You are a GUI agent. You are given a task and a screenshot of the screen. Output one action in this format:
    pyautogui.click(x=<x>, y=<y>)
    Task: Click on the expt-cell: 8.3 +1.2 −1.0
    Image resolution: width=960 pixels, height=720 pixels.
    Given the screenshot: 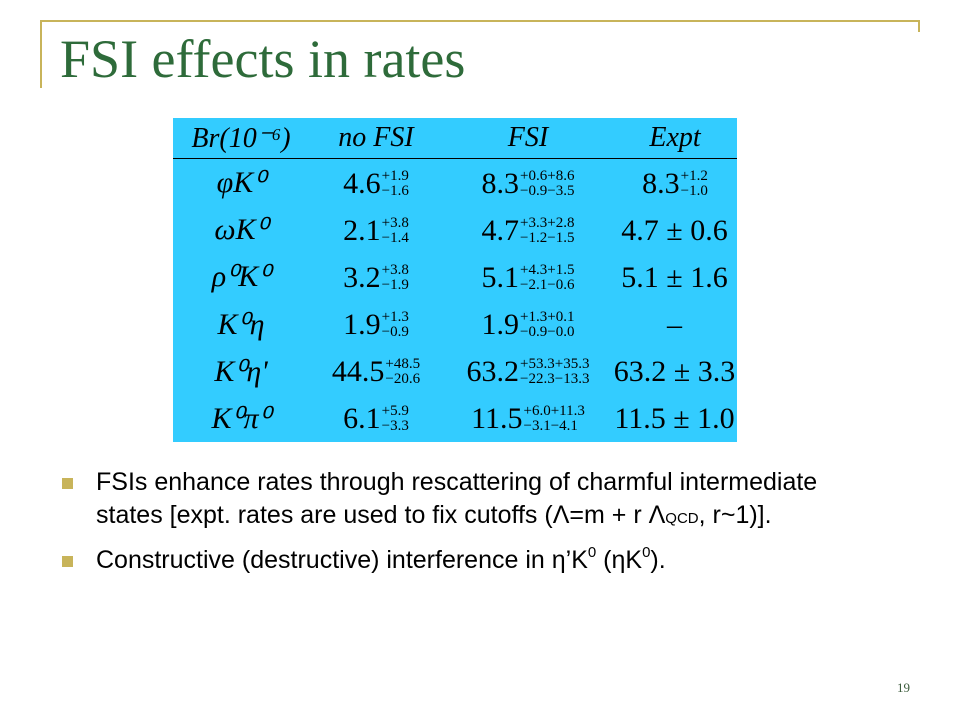 What is the action you would take?
    pyautogui.click(x=675, y=183)
    